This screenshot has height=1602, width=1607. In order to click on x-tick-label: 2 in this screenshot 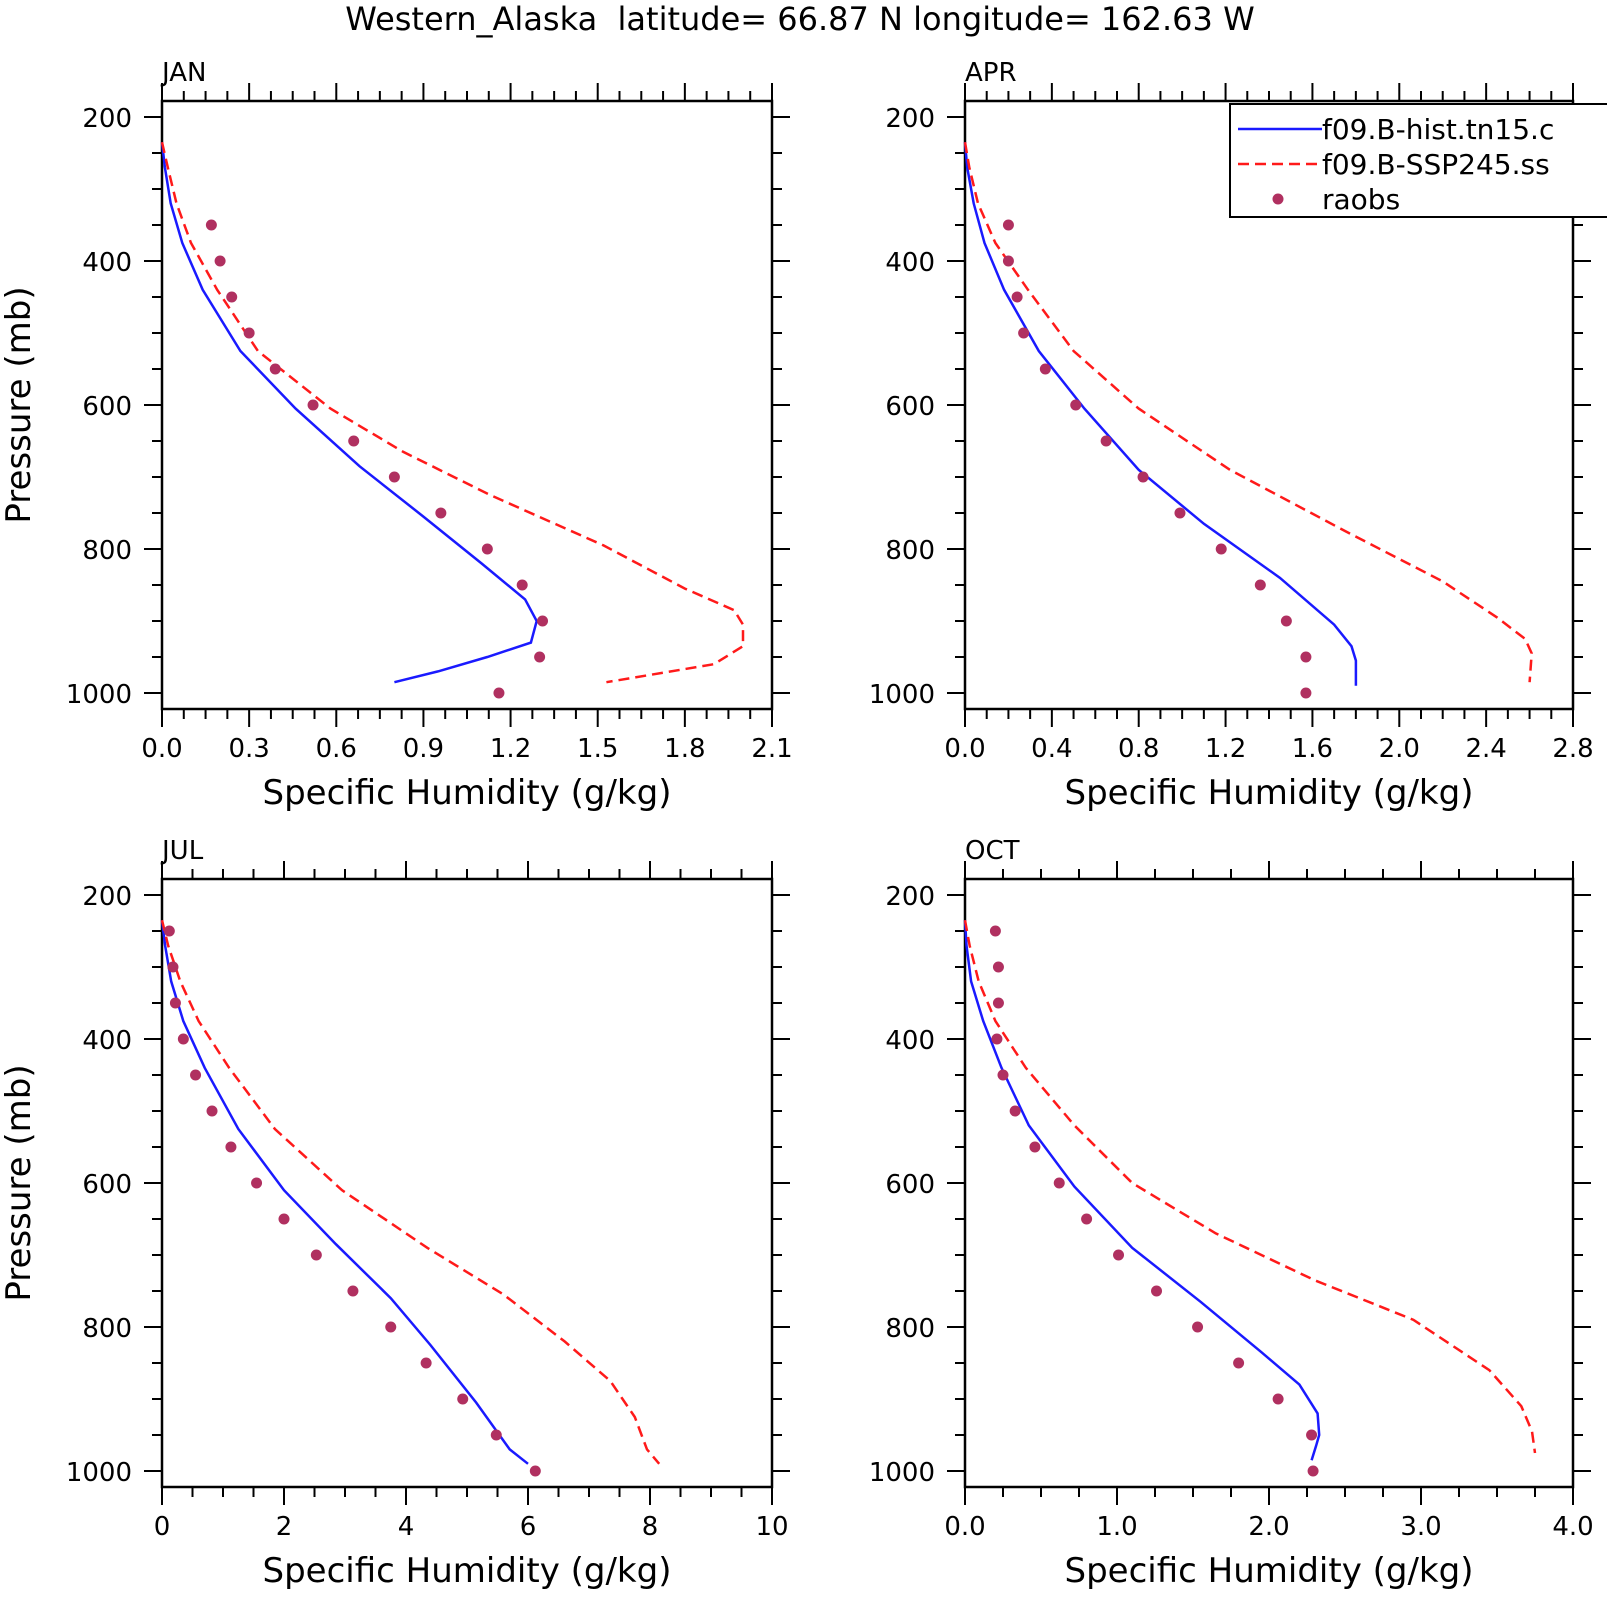, I will do `click(284, 1527)`.